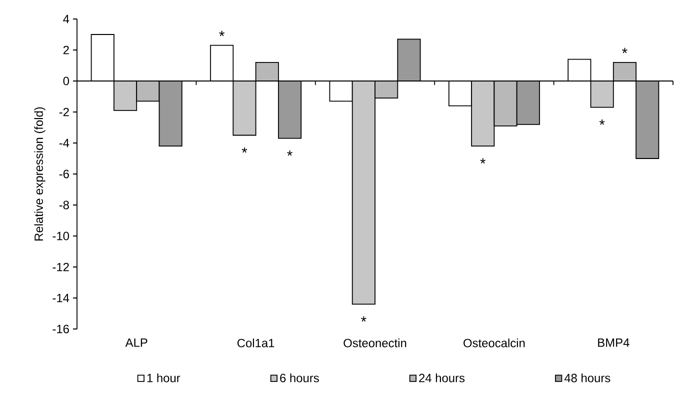 This screenshot has width=681, height=403. I want to click on y-axis-title: Relative expression (fold), so click(40, 173).